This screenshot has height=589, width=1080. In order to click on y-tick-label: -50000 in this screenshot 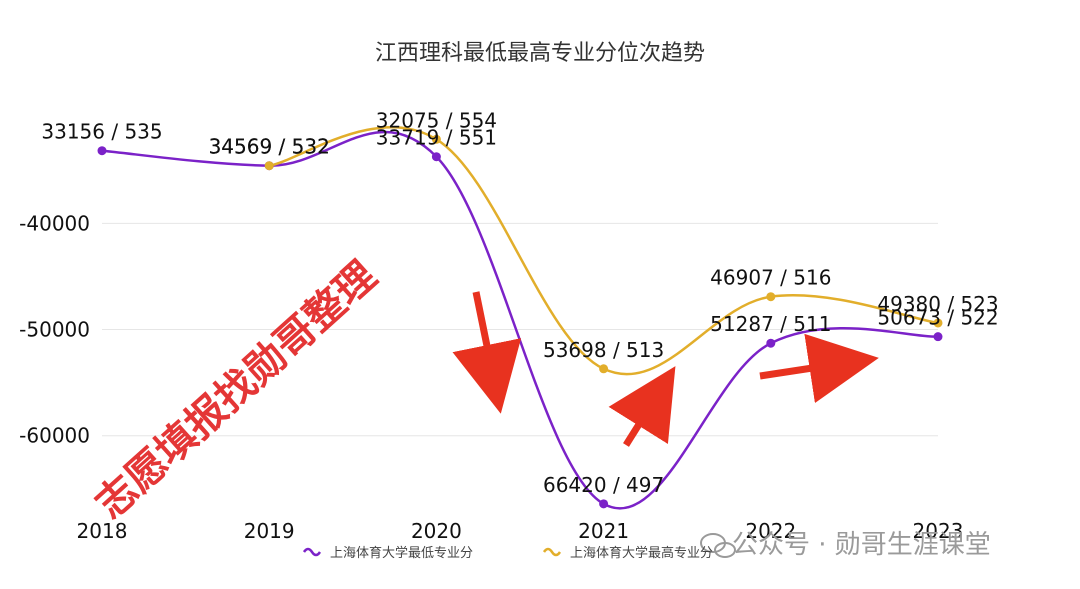, I will do `click(54, 330)`.